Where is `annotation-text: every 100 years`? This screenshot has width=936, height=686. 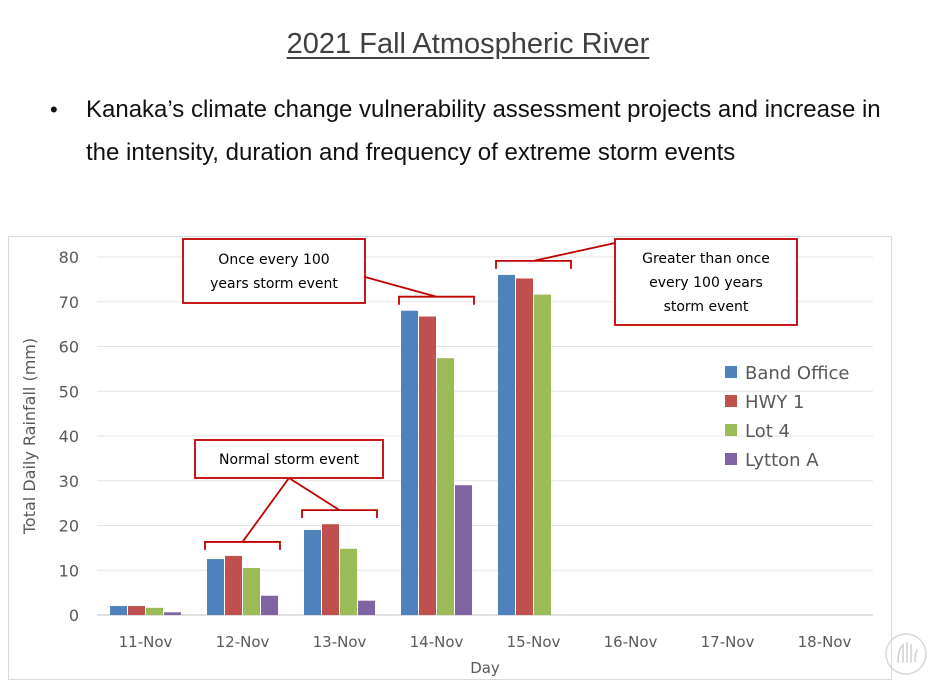 annotation-text: every 100 years is located at coordinates (706, 283).